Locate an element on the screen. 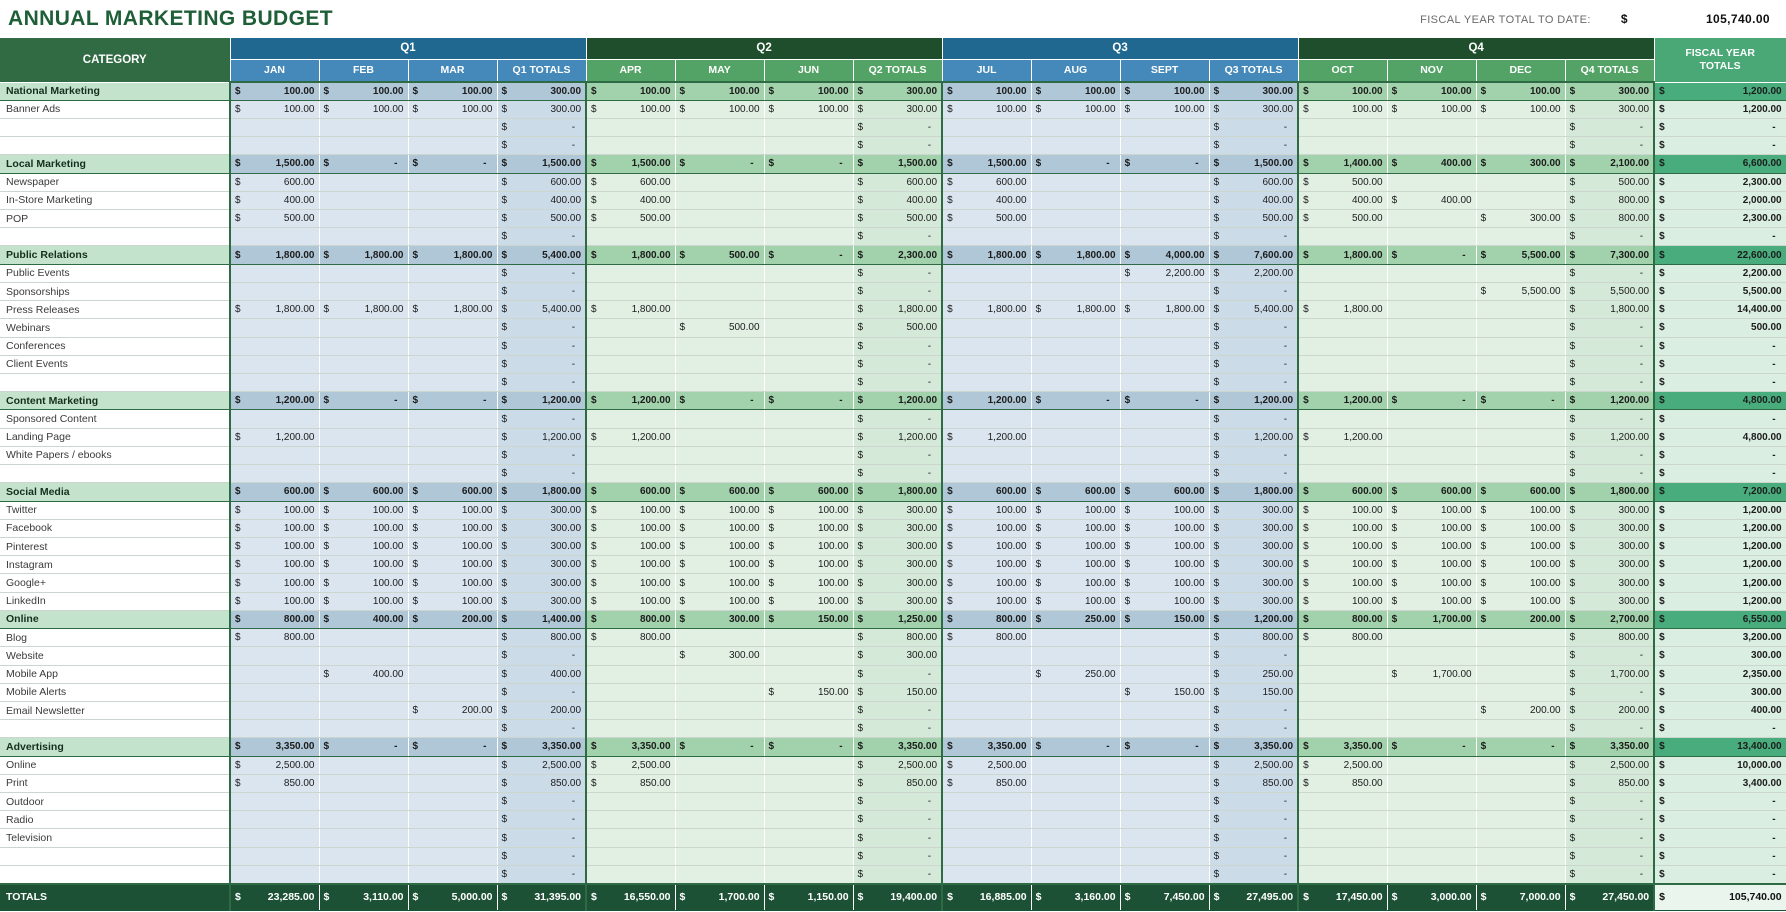 The image size is (1786, 912). data-cell: $7,450.00 is located at coordinates (1165, 897).